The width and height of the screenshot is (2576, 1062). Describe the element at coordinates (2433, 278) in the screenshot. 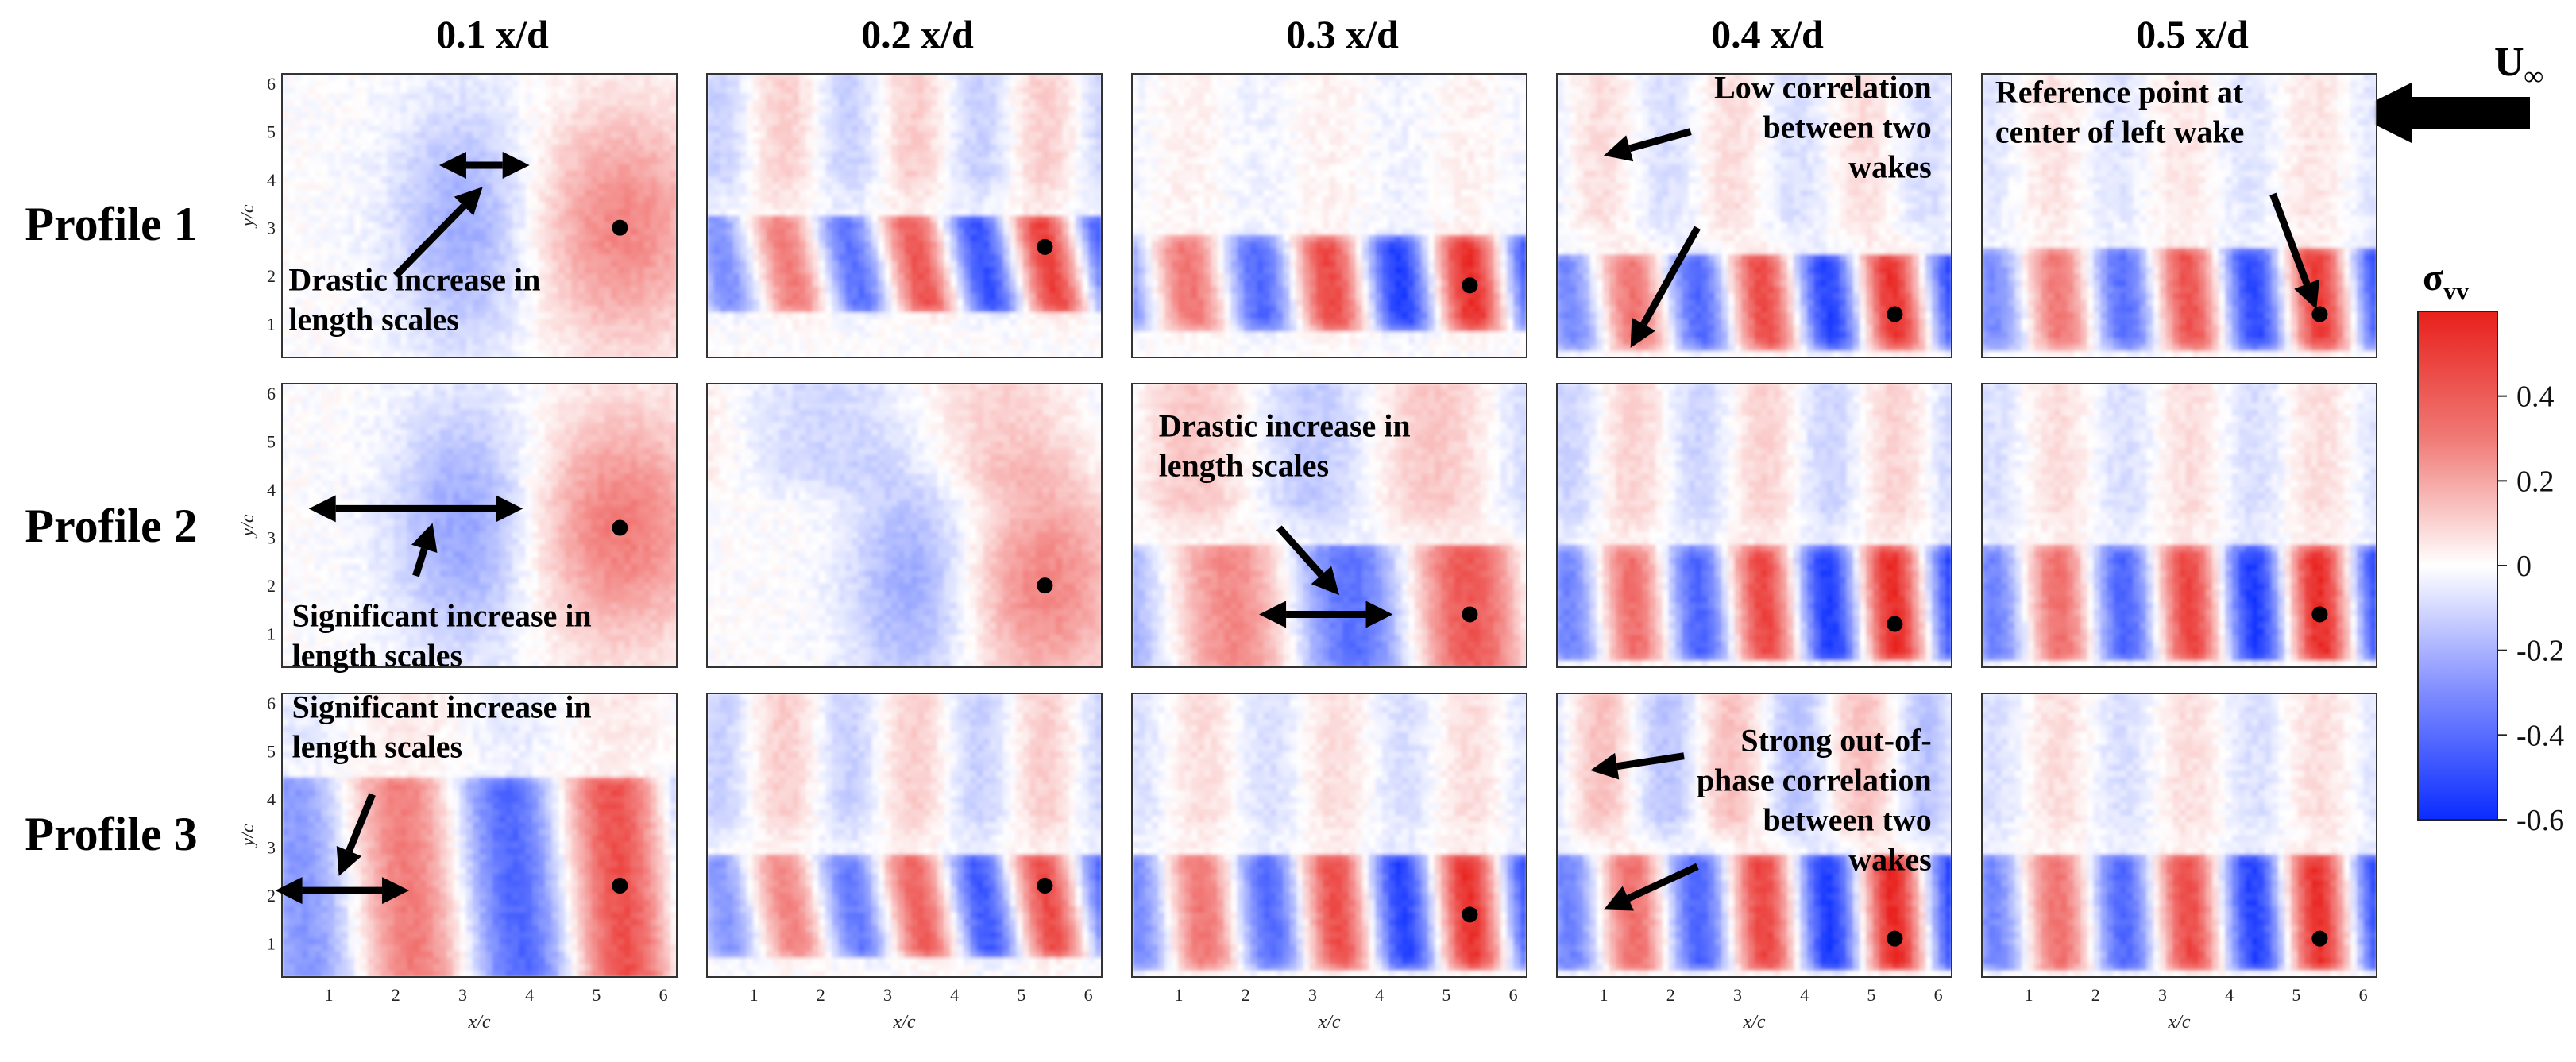

I see `colorbar-title: σ` at that location.